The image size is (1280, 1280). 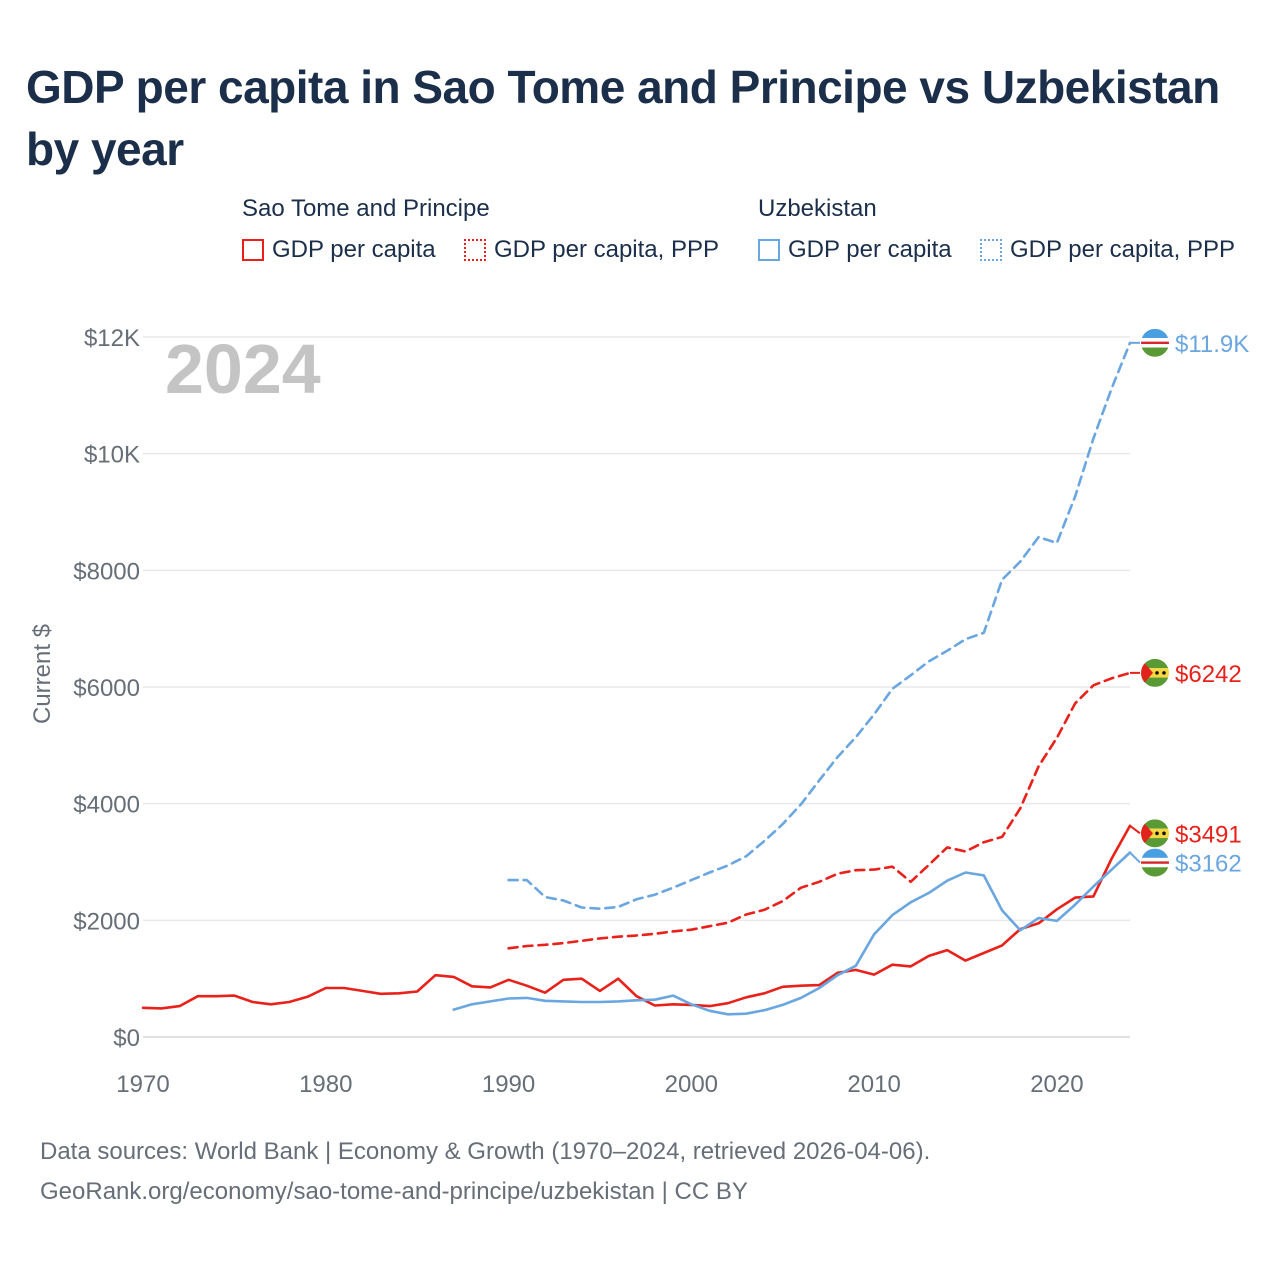 What do you see at coordinates (817, 208) in the screenshot?
I see `legend-group-title: Uzbekistan` at bounding box center [817, 208].